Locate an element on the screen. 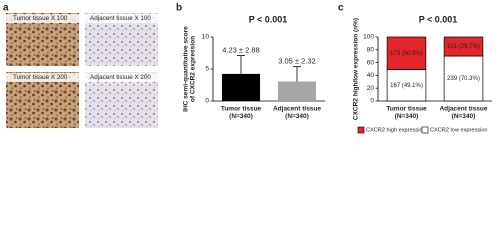  y-tick-label: 40 is located at coordinates (371, 75).